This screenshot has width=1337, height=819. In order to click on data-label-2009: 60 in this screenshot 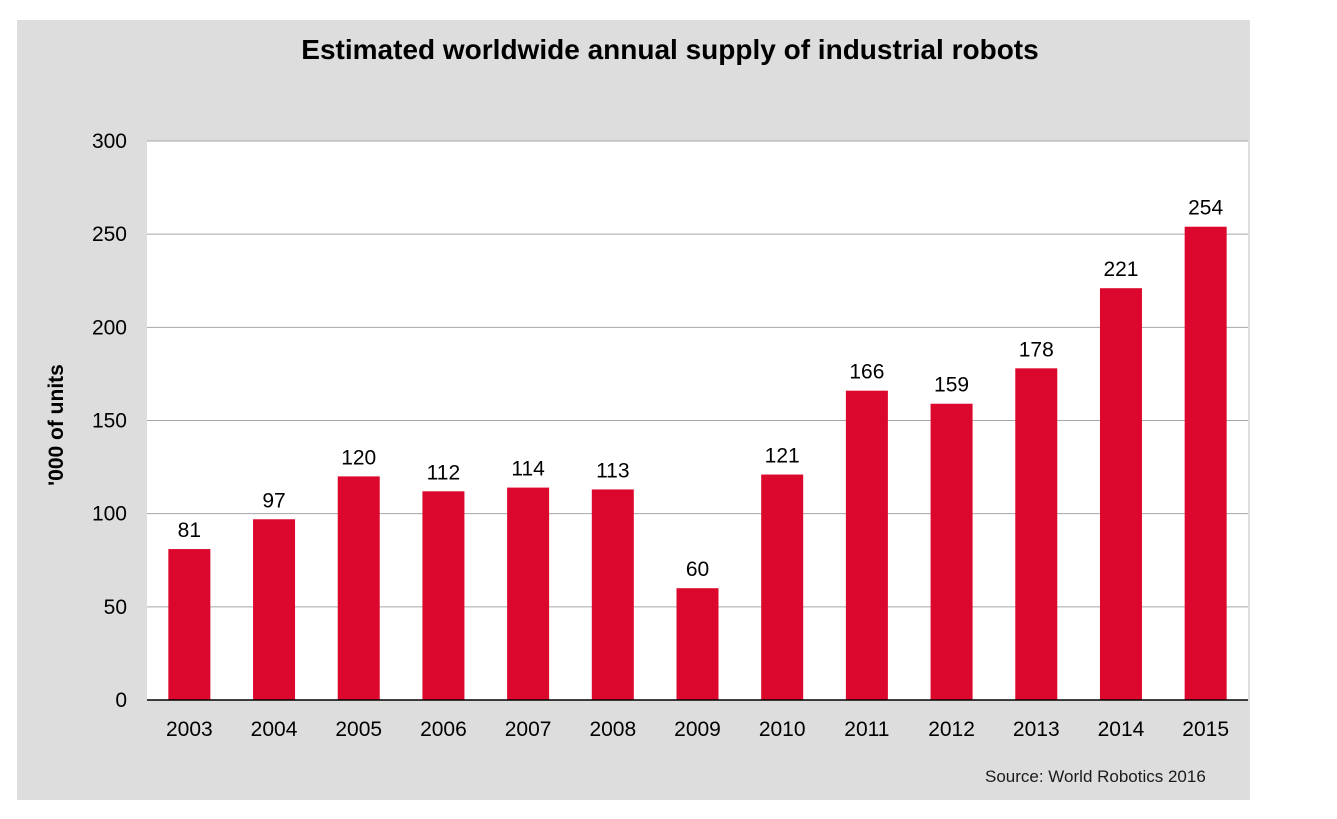, I will do `click(697, 569)`.